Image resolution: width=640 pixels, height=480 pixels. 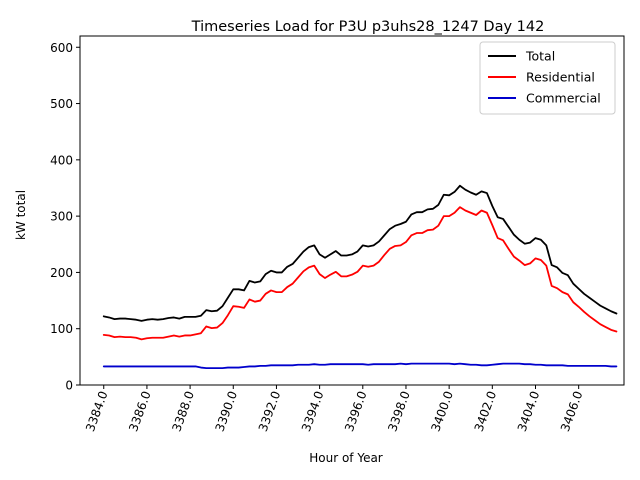 What do you see at coordinates (61, 329) in the screenshot?
I see `y-tick-label: 100` at bounding box center [61, 329].